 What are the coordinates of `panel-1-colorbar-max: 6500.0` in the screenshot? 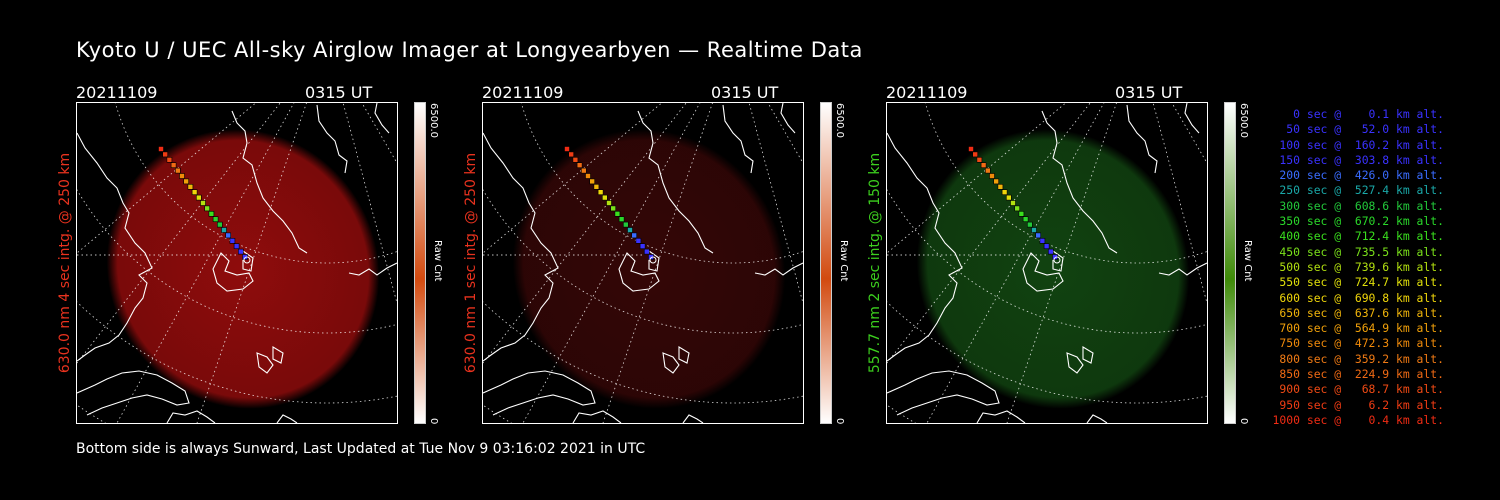 It's located at (433, 120).